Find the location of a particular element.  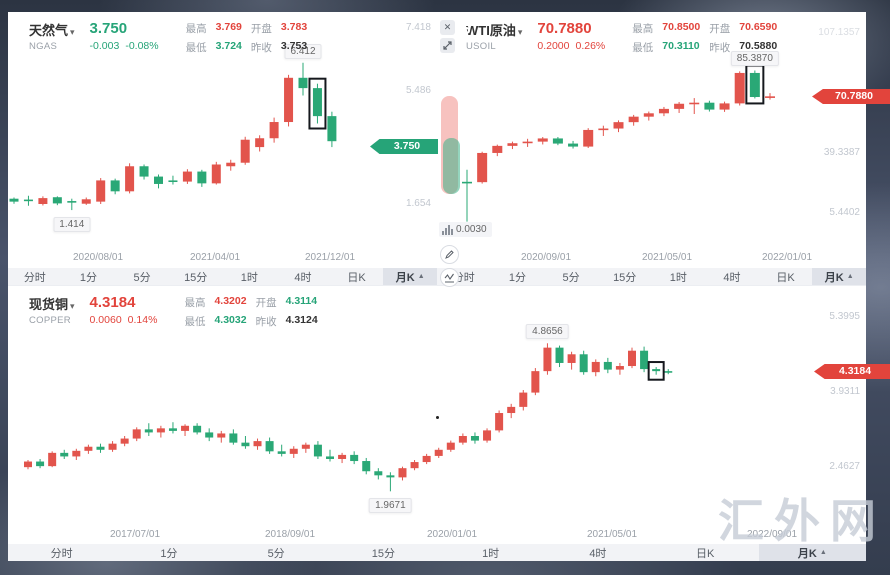

expand-button is located at coordinates (447, 45).